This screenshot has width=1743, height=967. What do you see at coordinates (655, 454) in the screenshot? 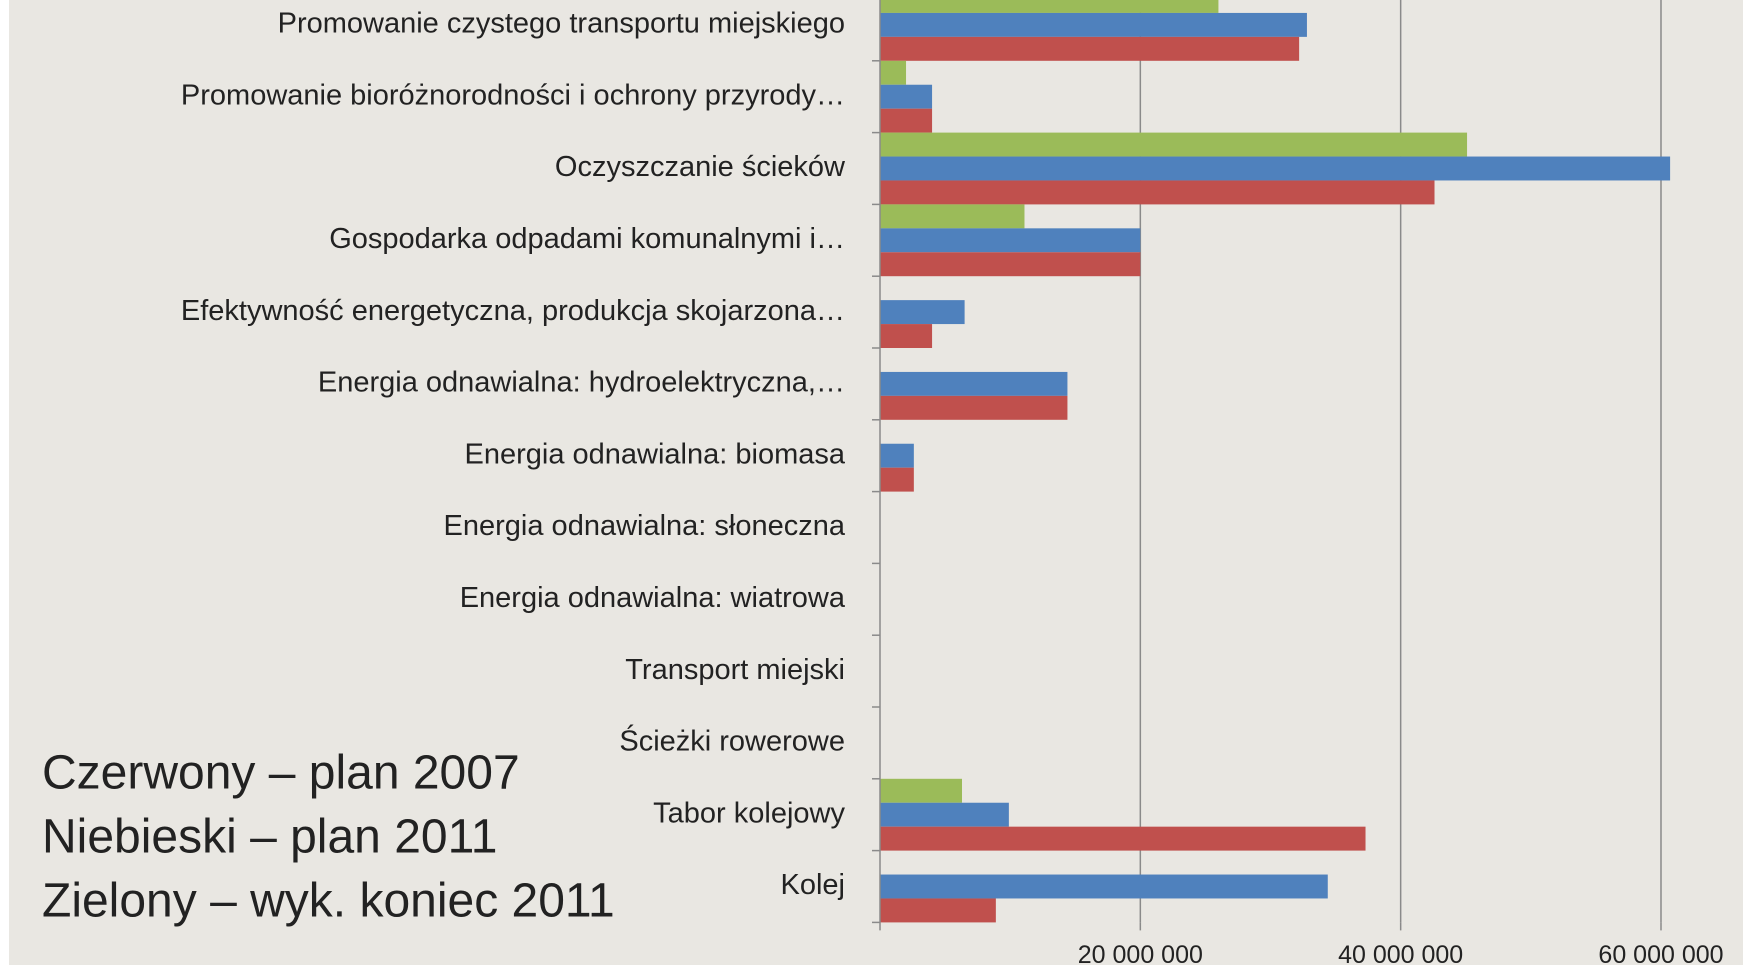
I see `y-tick-label: Energia odnawialna: biomasa` at bounding box center [655, 454].